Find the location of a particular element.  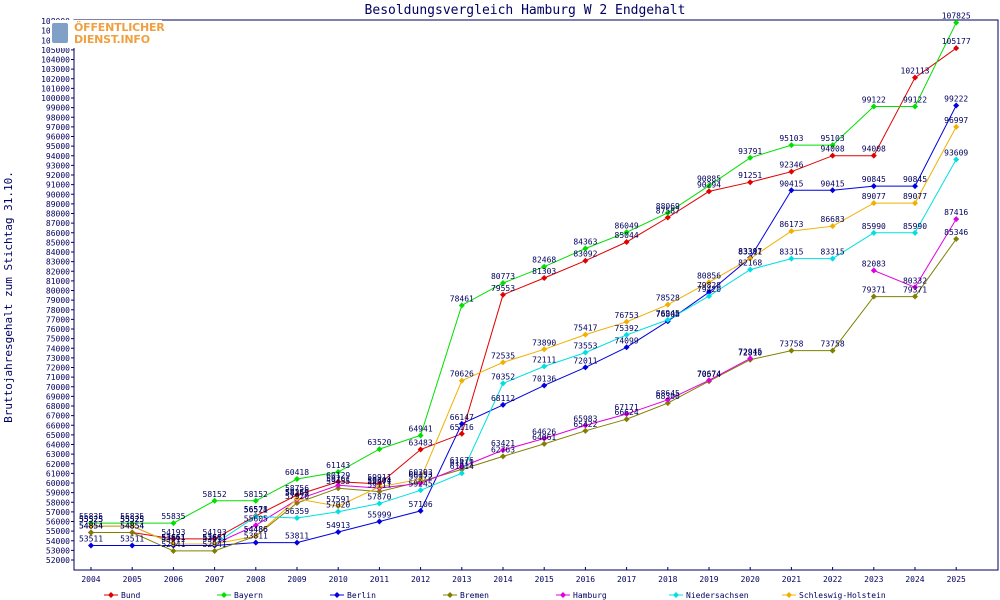

data-label: 53811 is located at coordinates (256, 536).